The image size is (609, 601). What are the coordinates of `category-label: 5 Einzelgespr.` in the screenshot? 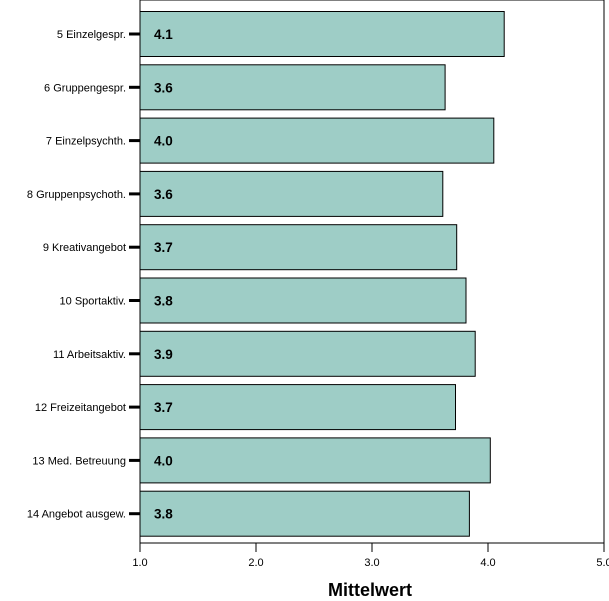 It's located at (91, 35).